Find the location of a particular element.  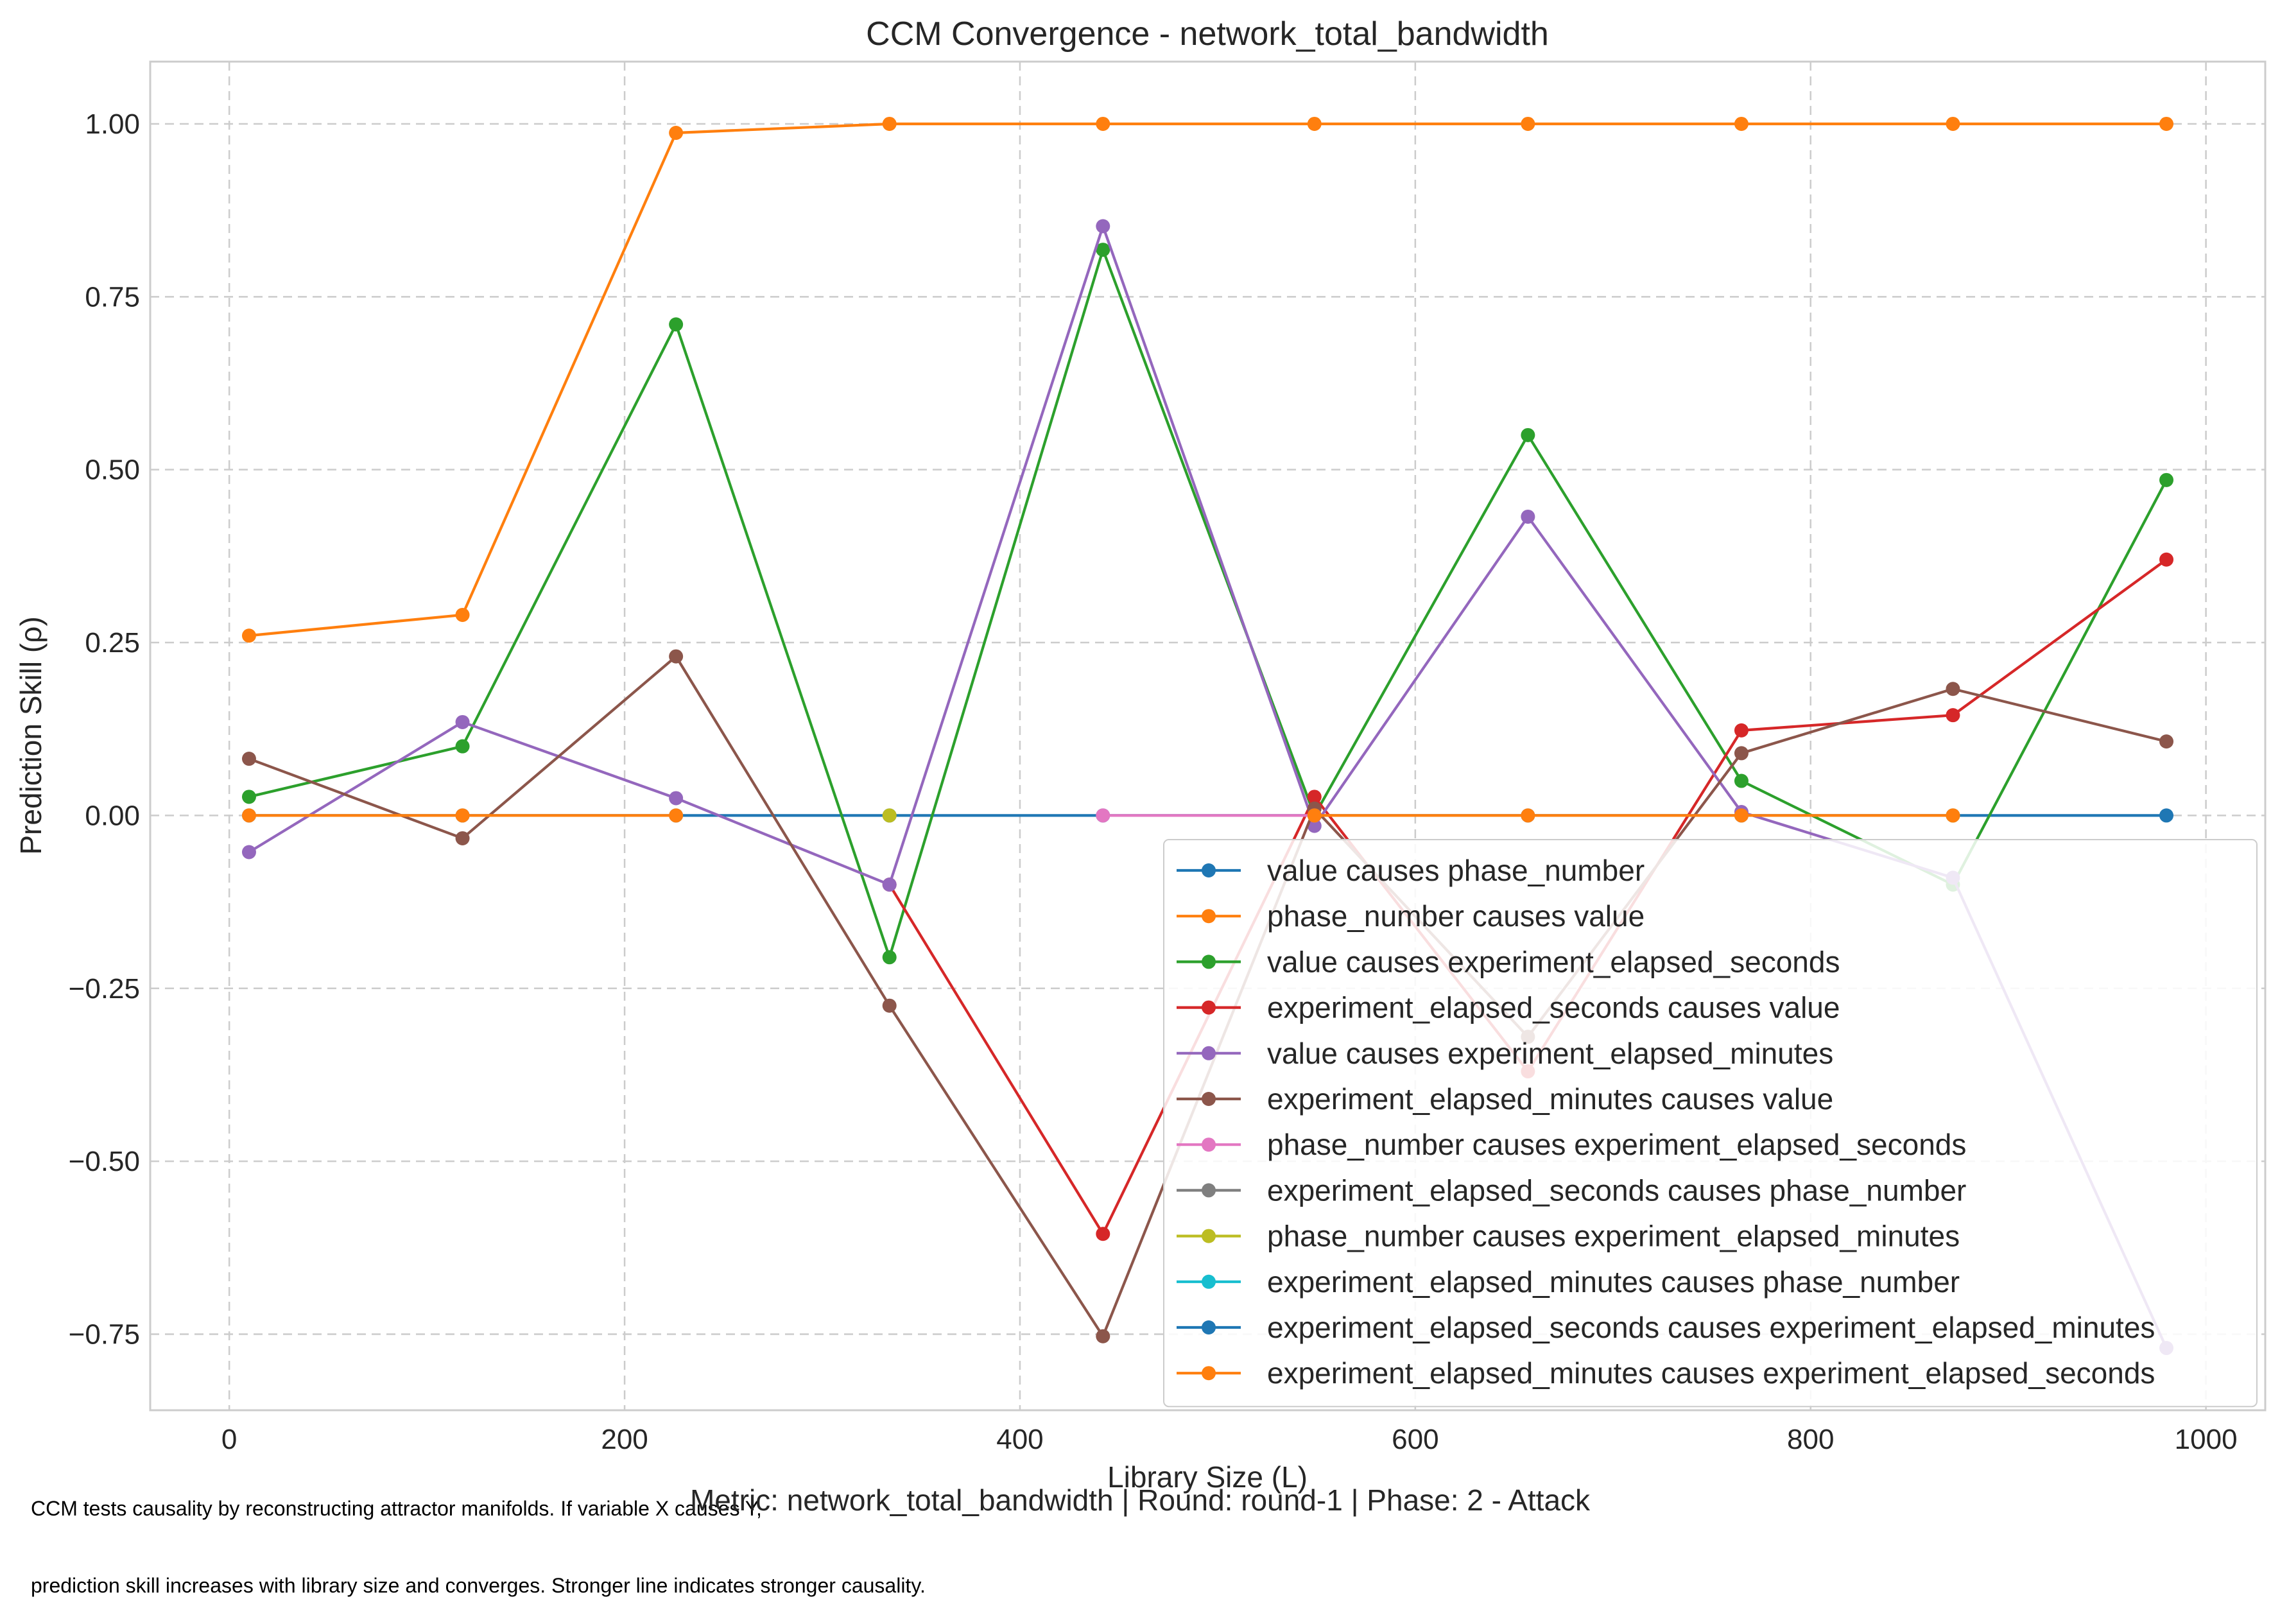

y-tick-label: −0.25 is located at coordinates (104, 989).